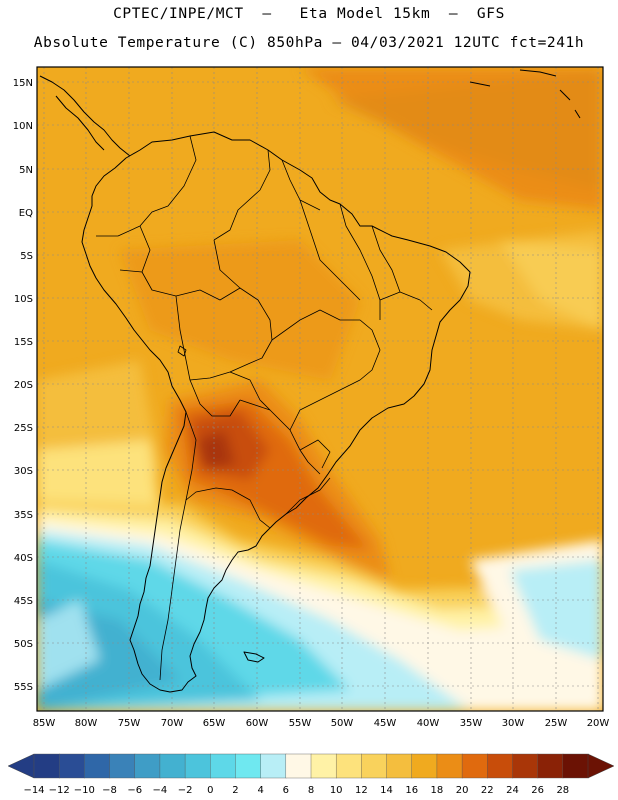 This screenshot has width=618, height=800. Describe the element at coordinates (26, 213) in the screenshot. I see `lat-label: EQ` at that location.